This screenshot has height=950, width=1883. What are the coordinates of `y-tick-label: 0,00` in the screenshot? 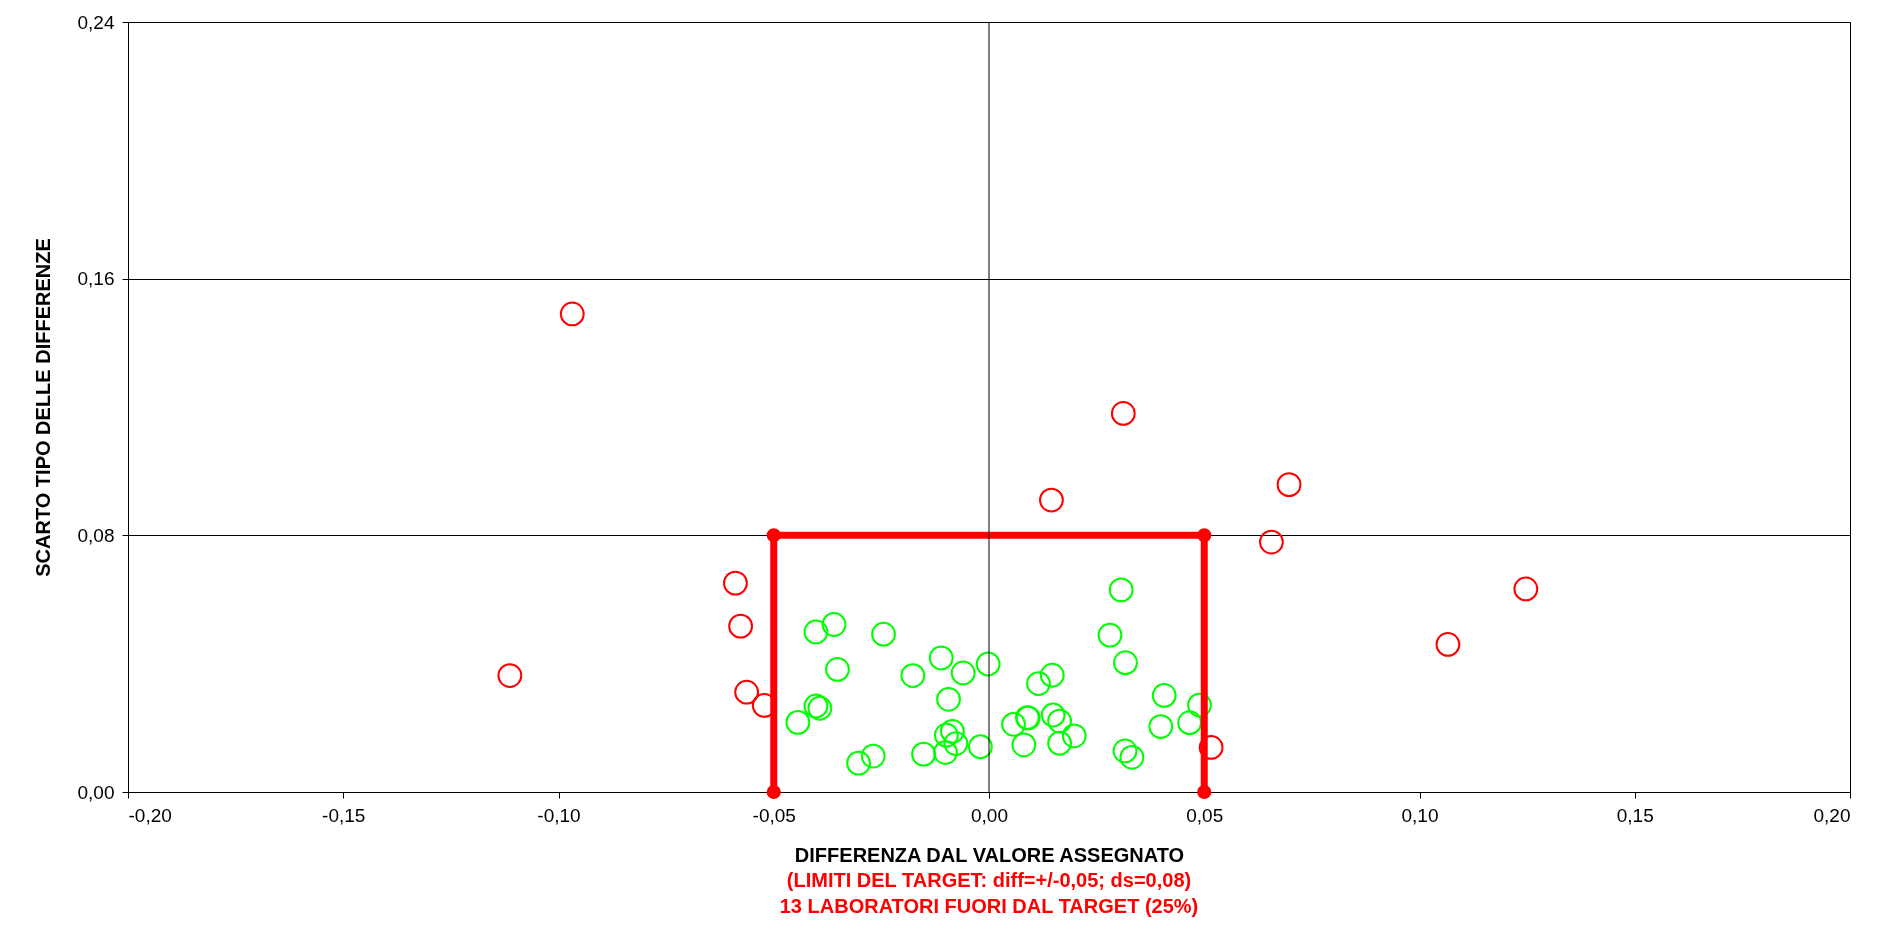 It's located at (96, 792).